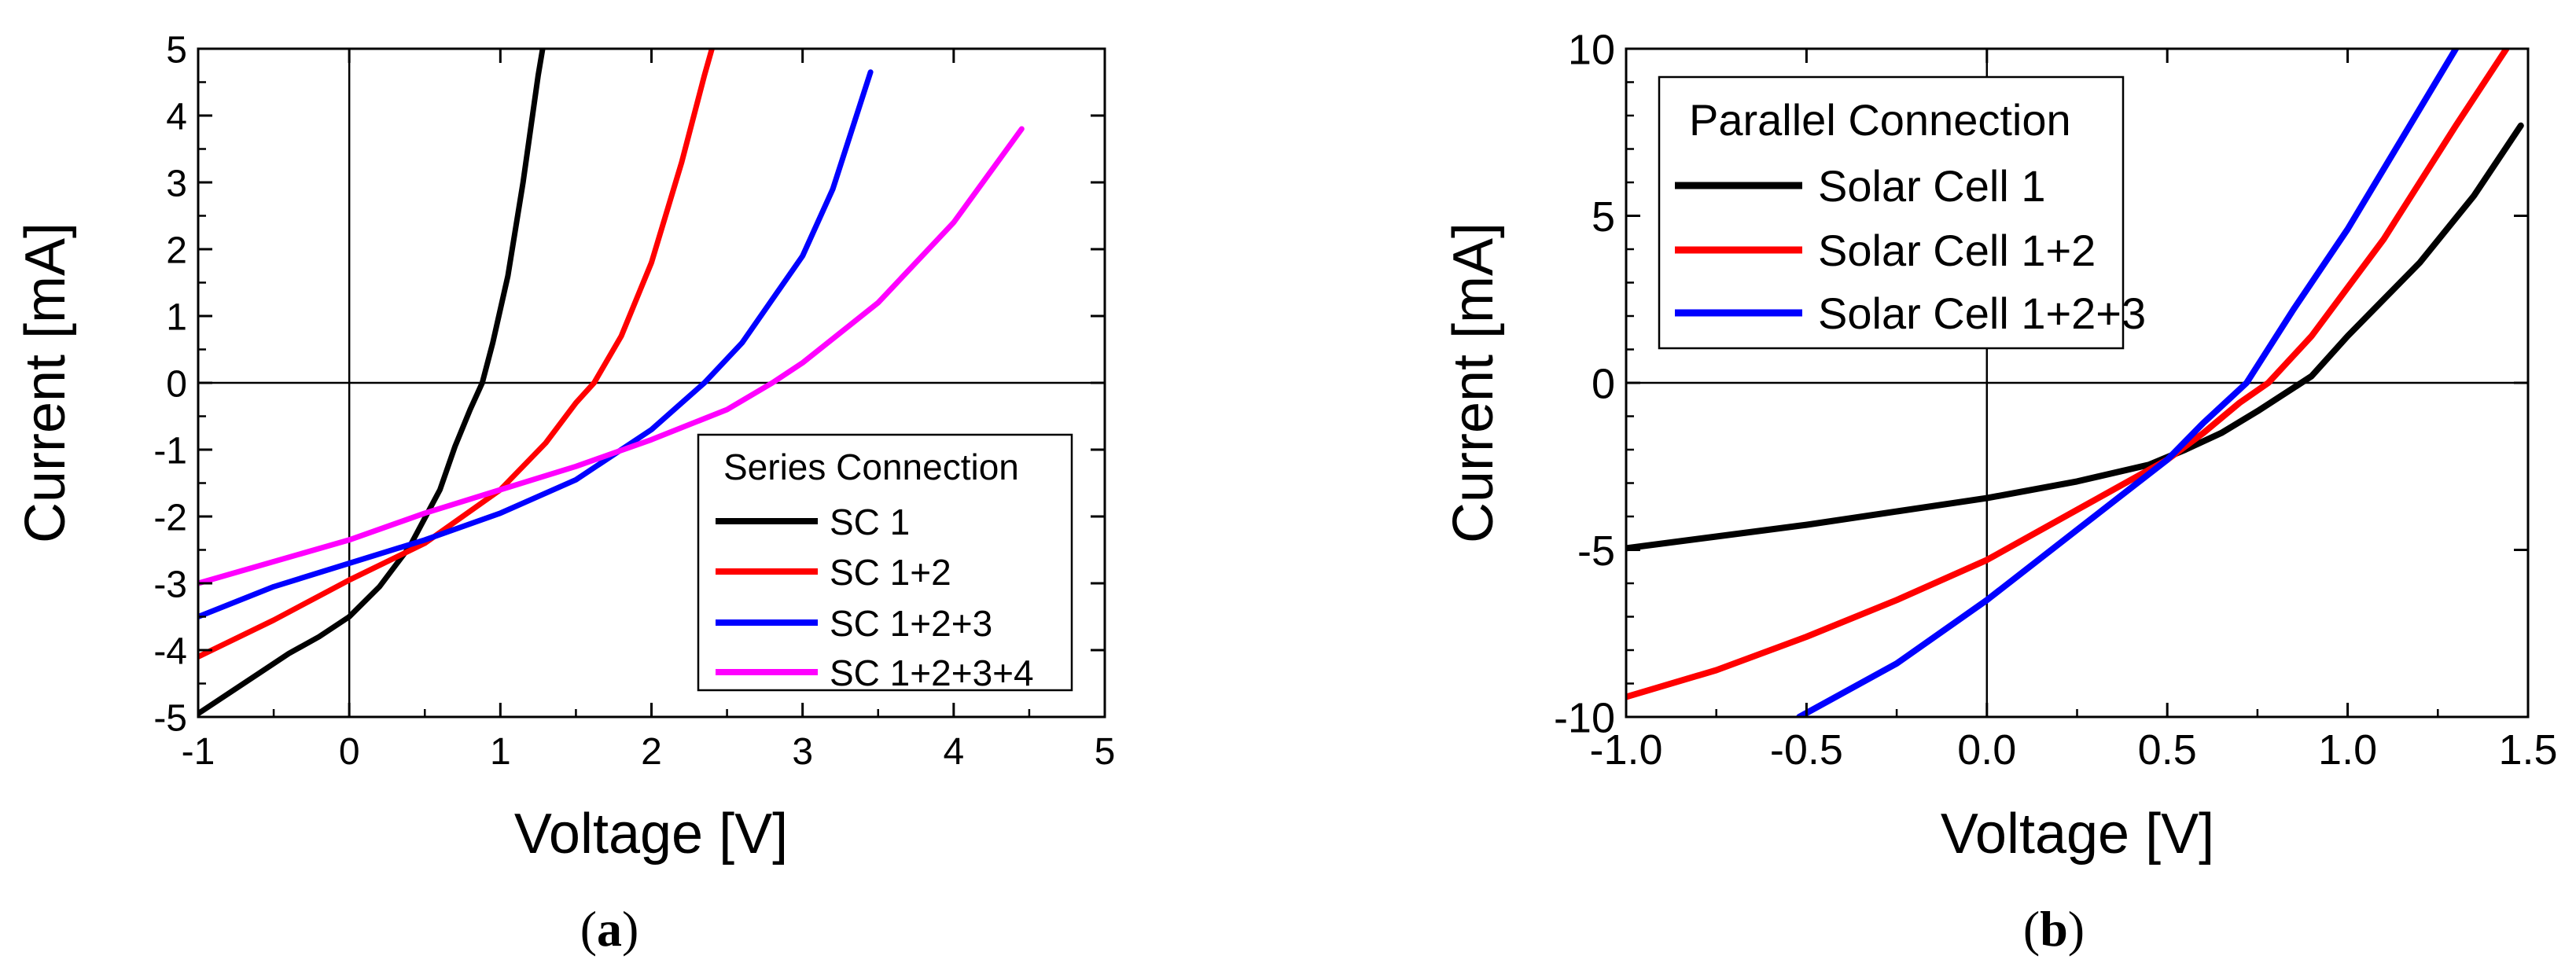  Describe the element at coordinates (1880, 120) in the screenshot. I see `chart-b-legend-title: Parallel Connection` at that location.